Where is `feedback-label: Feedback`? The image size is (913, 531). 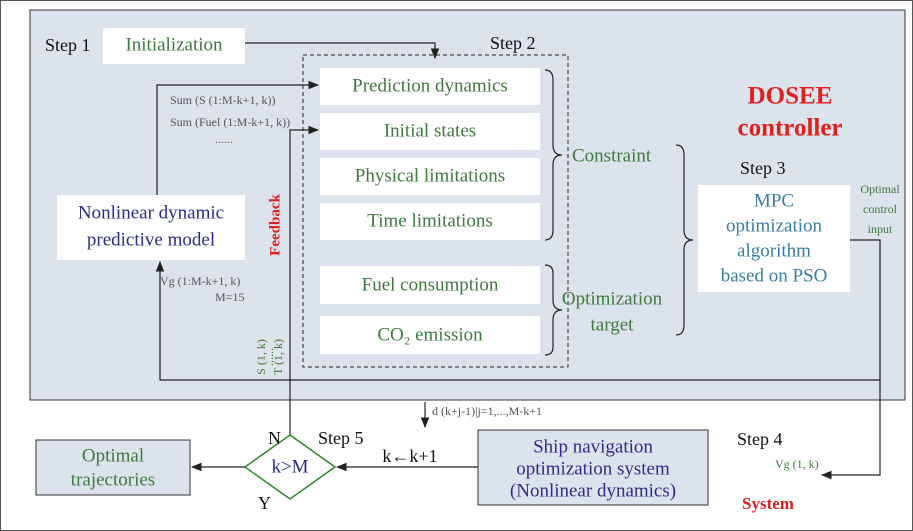
feedback-label: Feedback is located at coordinates (275, 225).